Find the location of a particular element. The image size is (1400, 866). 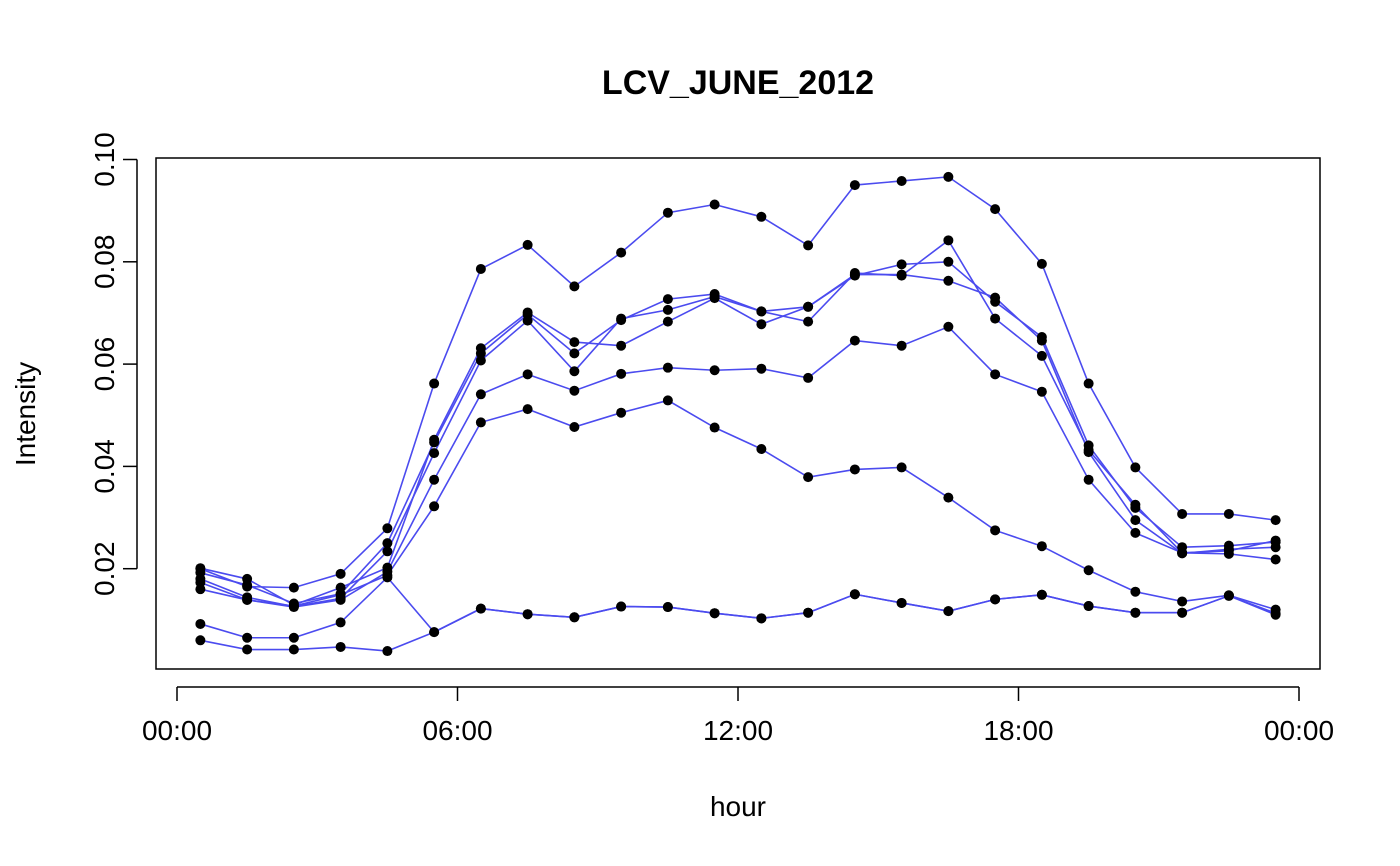

x-tick-label: 06:00 is located at coordinates (457, 730).